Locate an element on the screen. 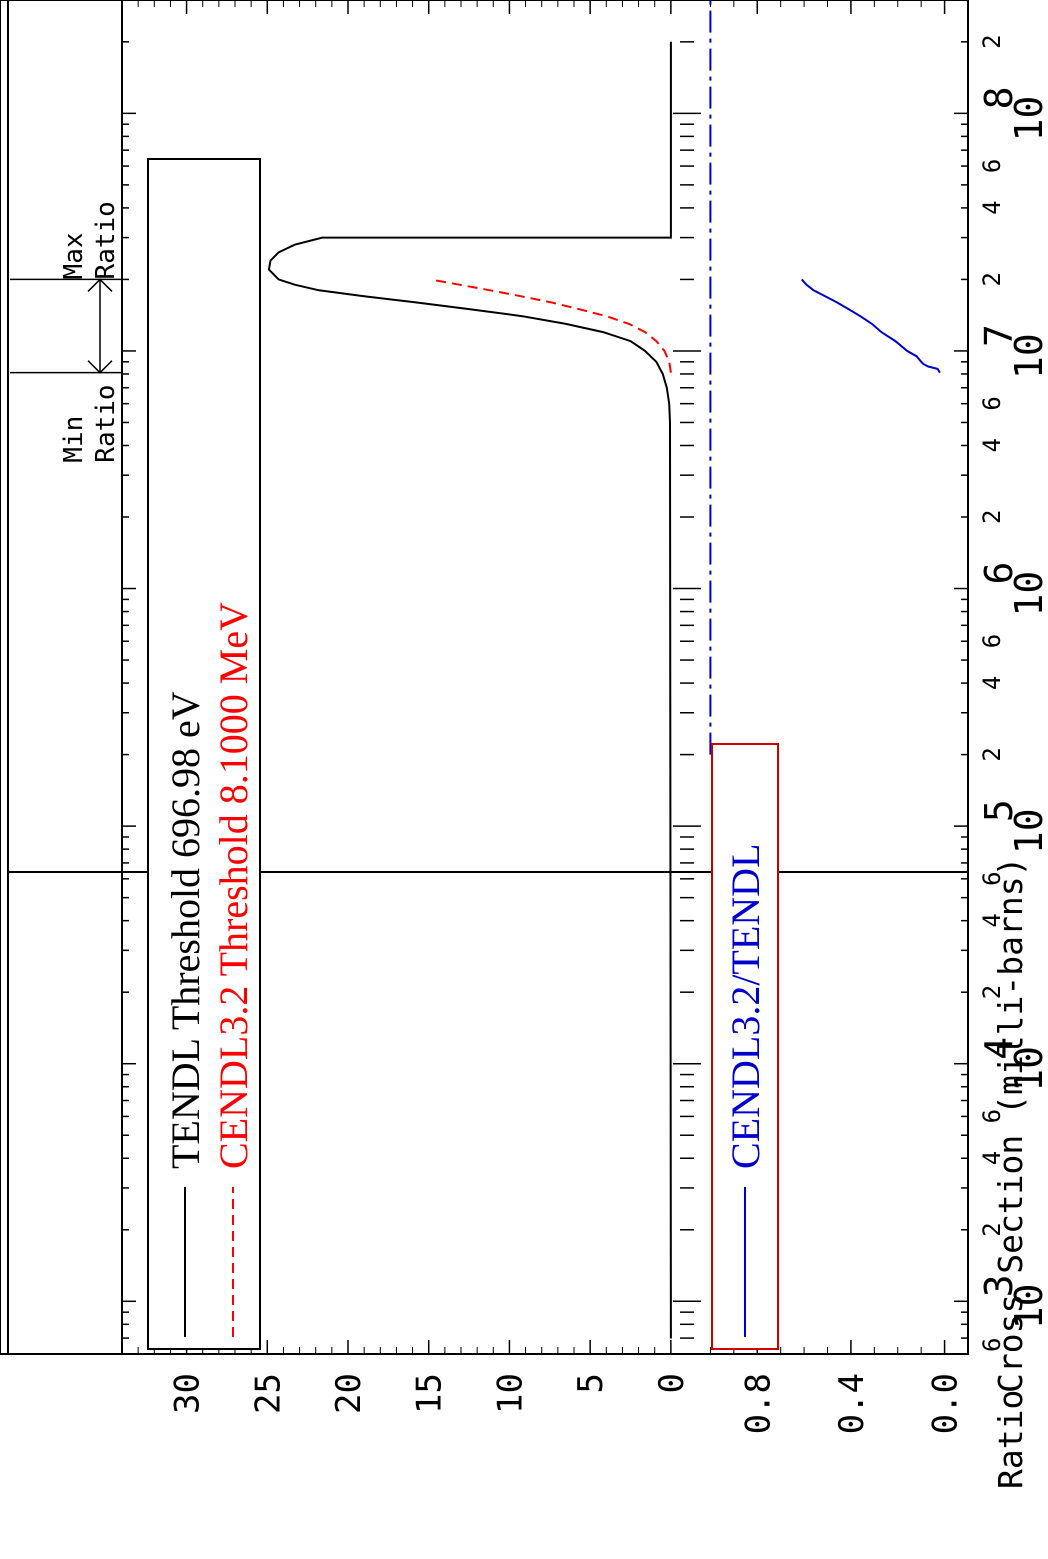  xs-legend-box is located at coordinates (204, 754).